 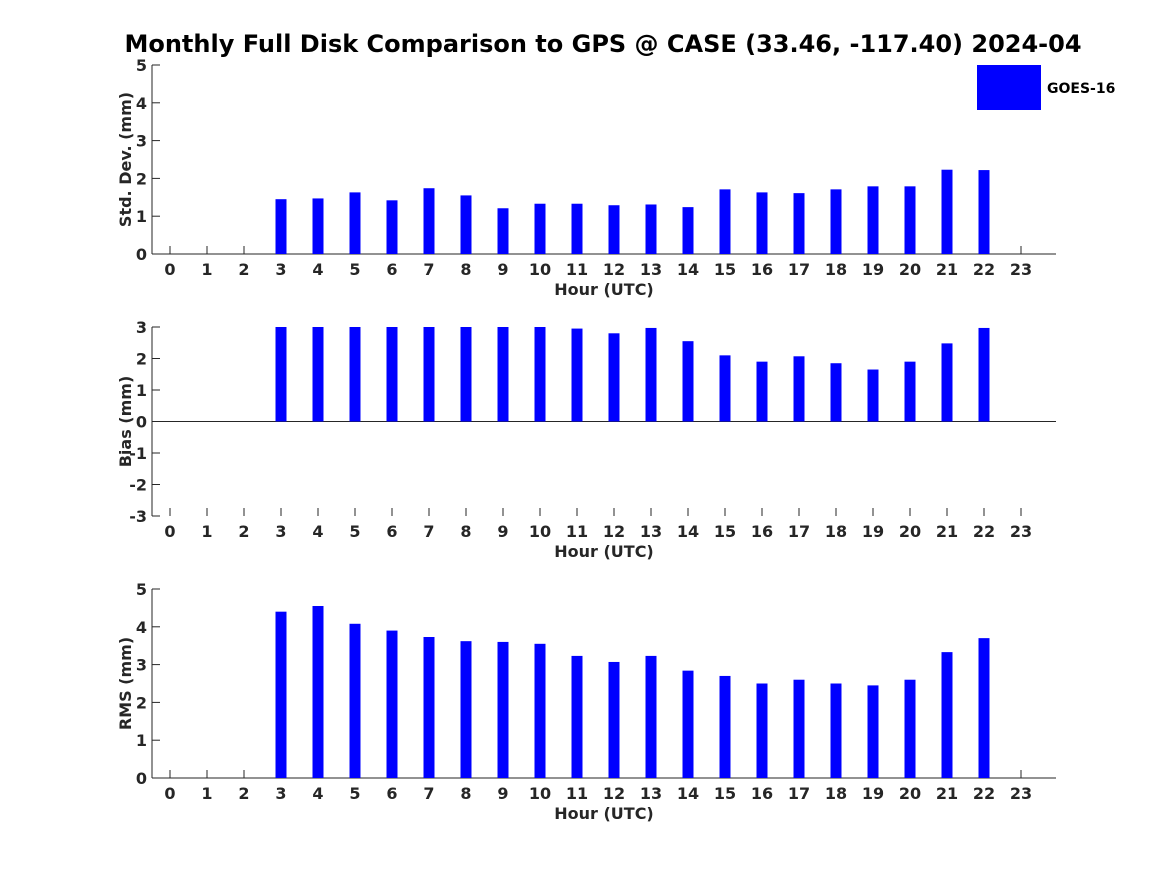 I want to click on x-tick-label: 8, so click(x=465, y=269).